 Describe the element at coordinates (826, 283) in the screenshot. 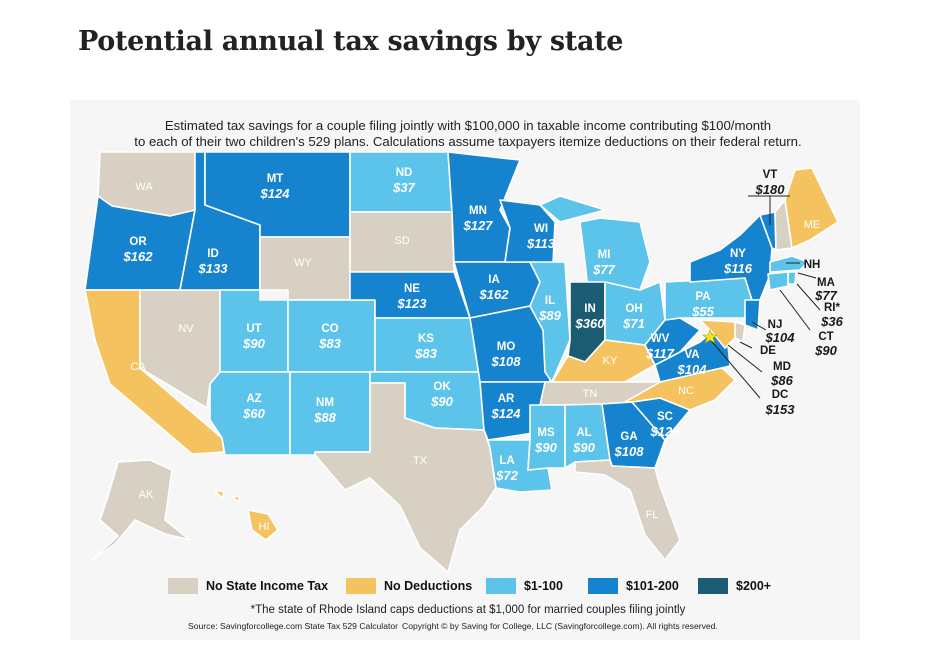

I see `label-MA: MA` at that location.